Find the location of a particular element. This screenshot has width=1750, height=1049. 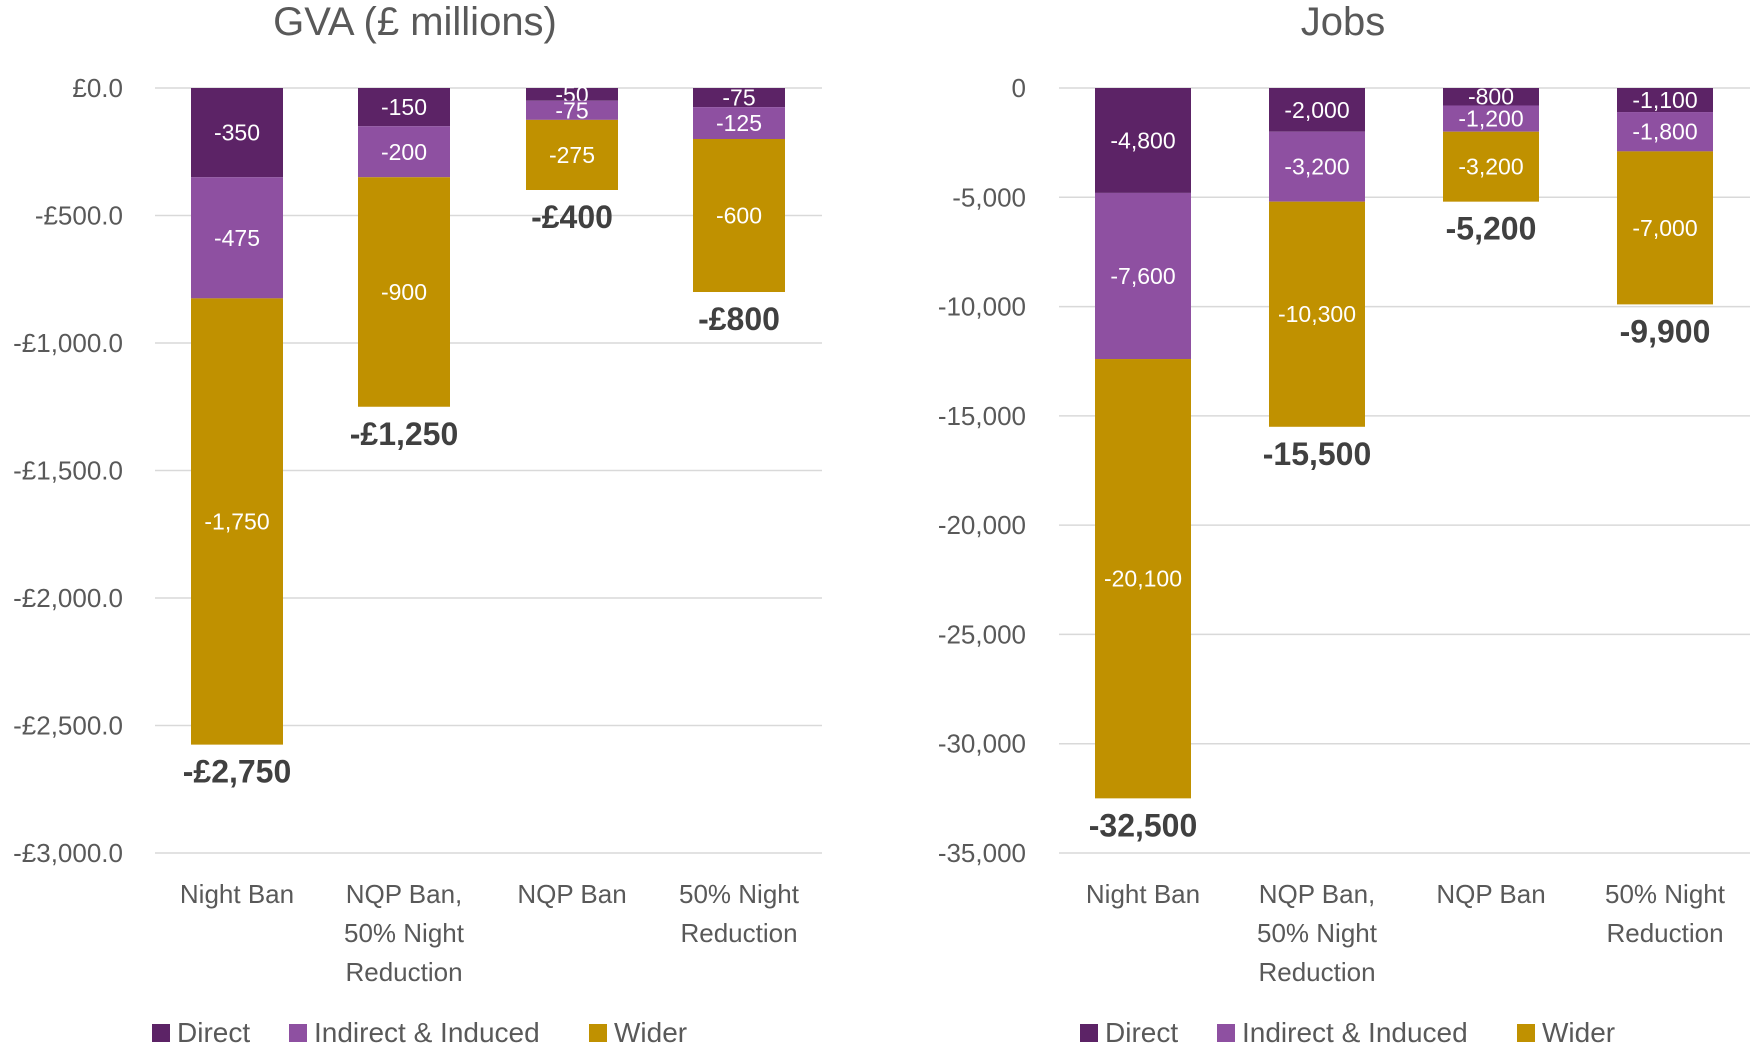

total-label: -£400 is located at coordinates (572, 217).